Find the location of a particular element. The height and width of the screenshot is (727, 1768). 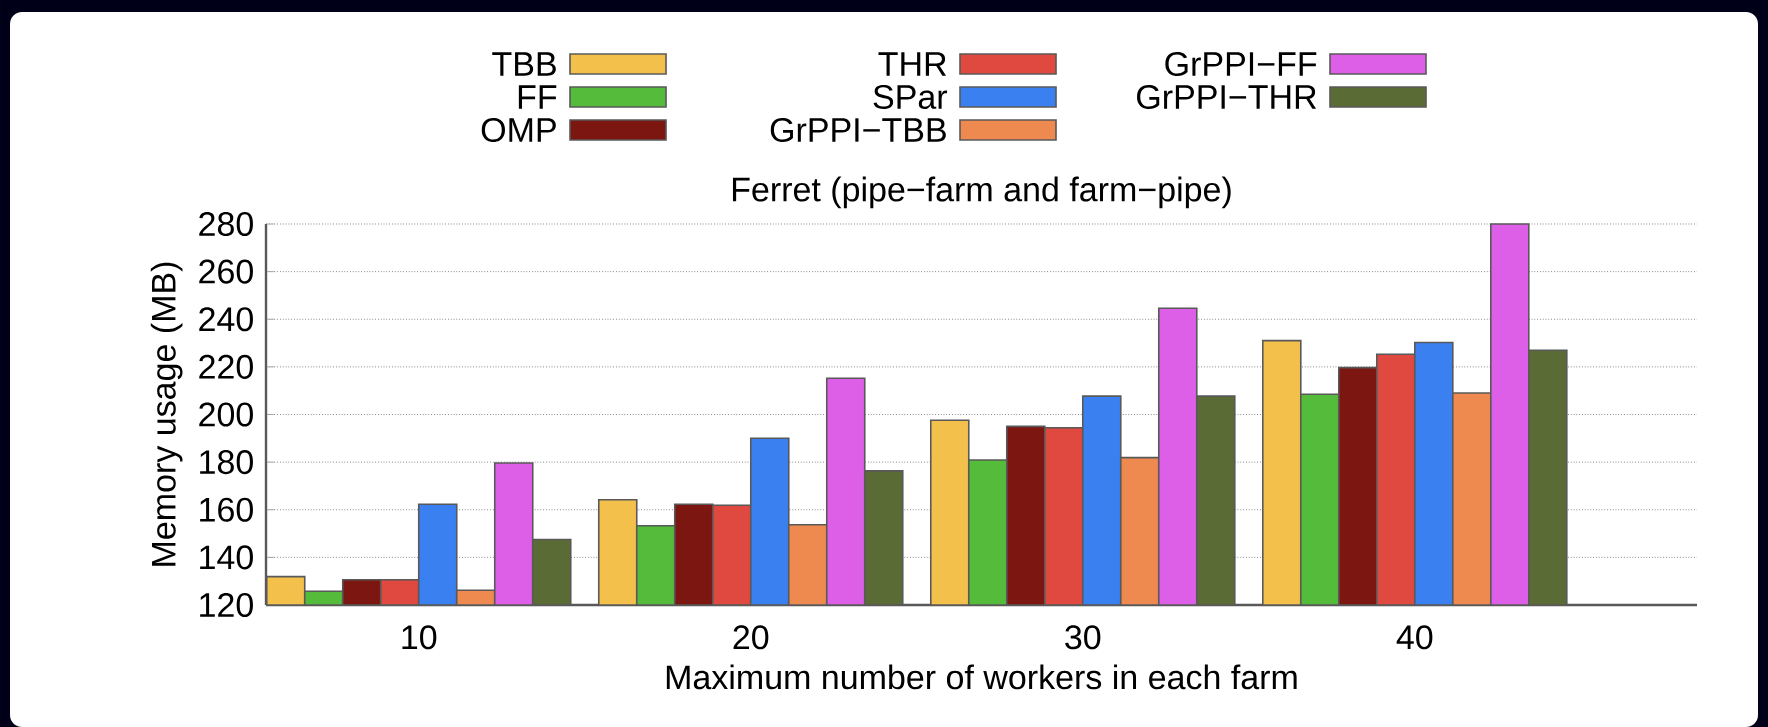

chart-title: Ferret (pipe−farm and farm−pipe) is located at coordinates (981, 192).